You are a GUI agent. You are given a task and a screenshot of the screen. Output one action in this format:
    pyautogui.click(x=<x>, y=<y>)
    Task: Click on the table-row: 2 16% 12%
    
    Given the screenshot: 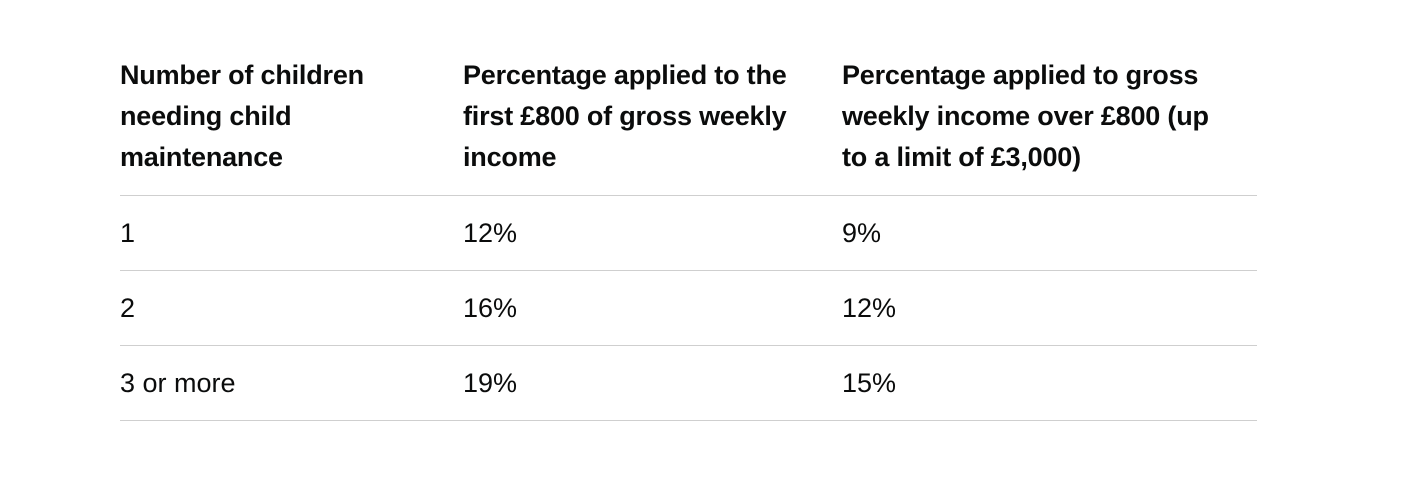 What is the action you would take?
    pyautogui.click(x=688, y=308)
    